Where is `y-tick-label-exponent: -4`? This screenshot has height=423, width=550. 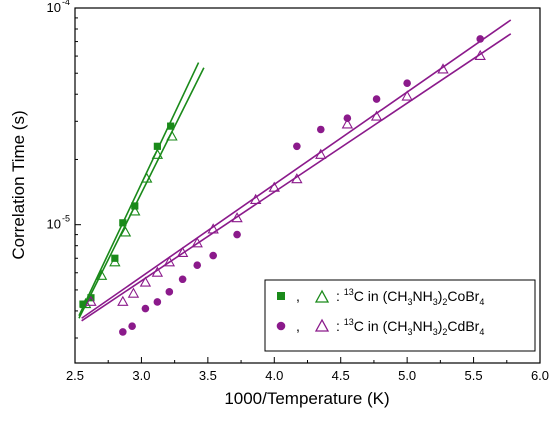 y-tick-label-exponent: -4 is located at coordinates (66, 3).